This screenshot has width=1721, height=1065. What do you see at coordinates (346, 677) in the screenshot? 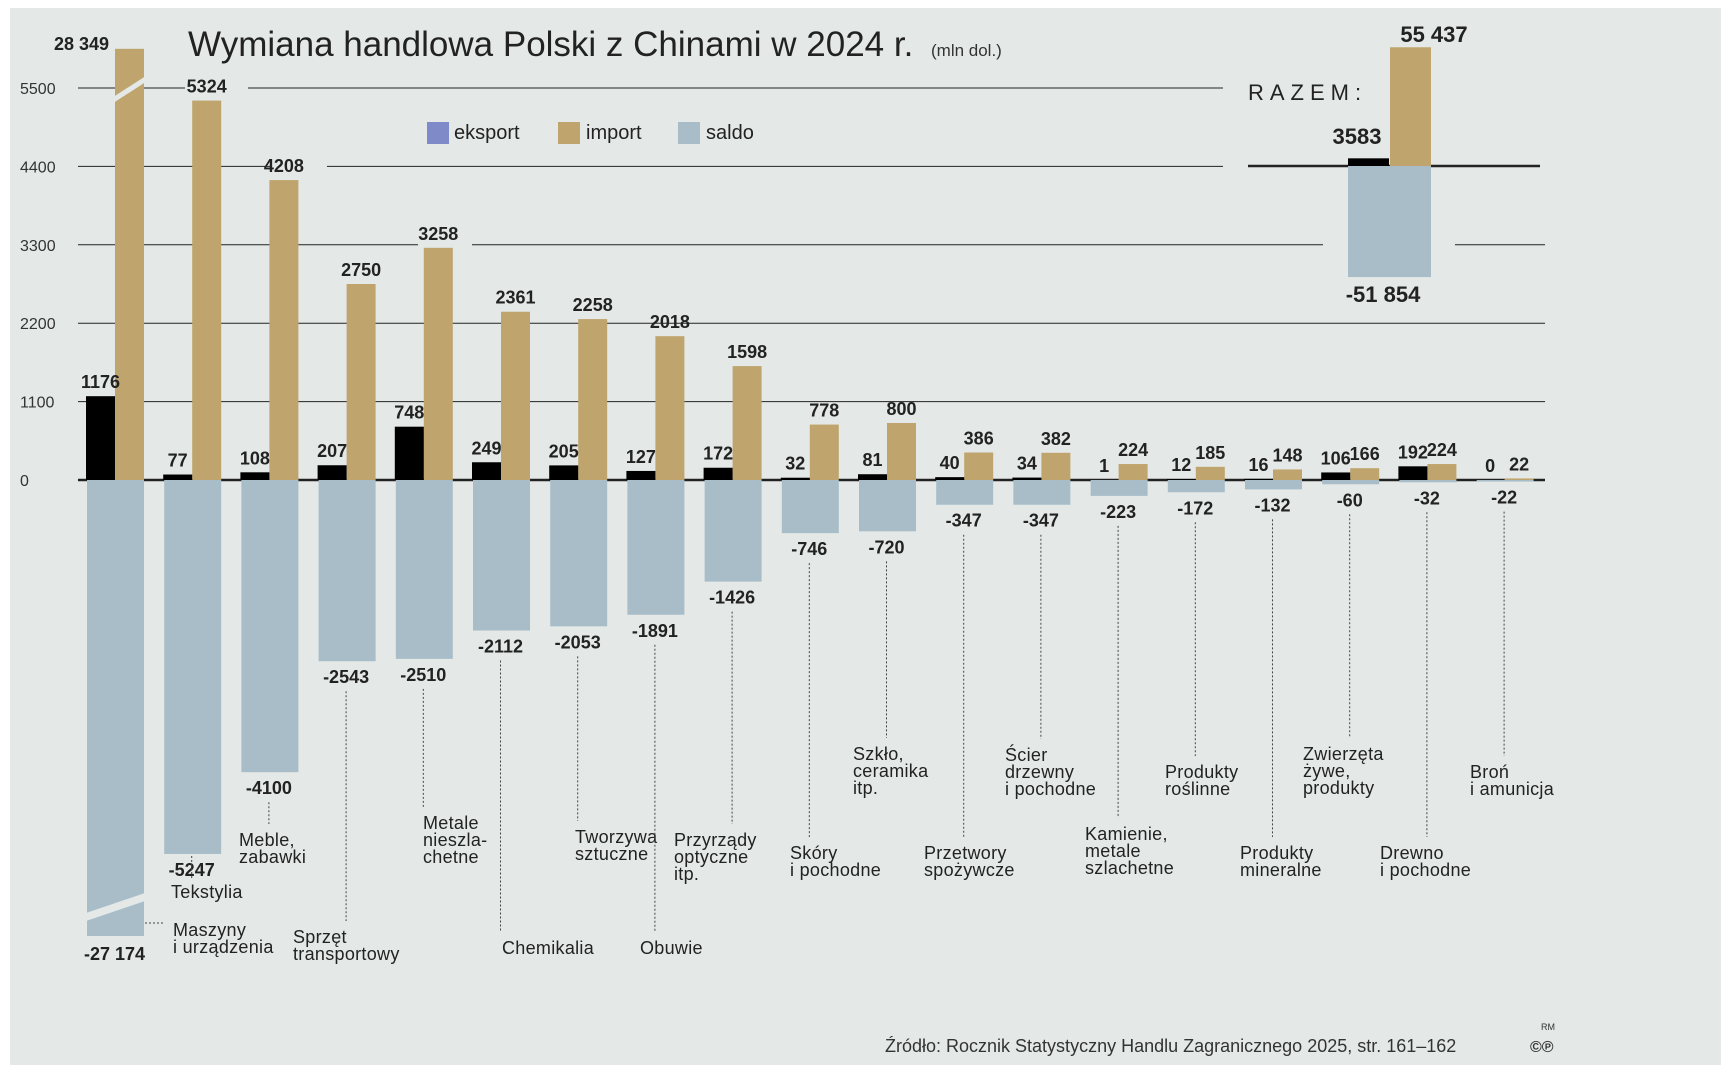
I see `saldo-value-label: -2543` at bounding box center [346, 677].